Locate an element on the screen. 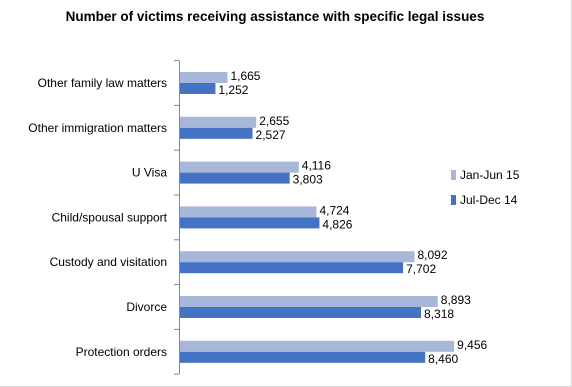 The image size is (572, 387). category-label: Other family law matters is located at coordinates (102, 83).